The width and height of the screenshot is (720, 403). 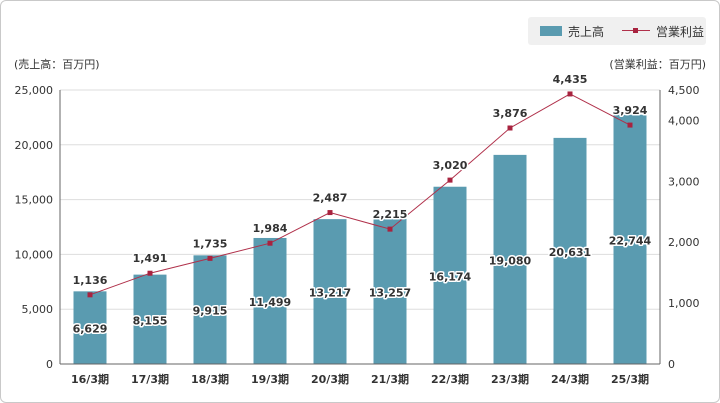 What do you see at coordinates (270, 228) in the screenshot?
I see `profit-value-label: 1,984` at bounding box center [270, 228].